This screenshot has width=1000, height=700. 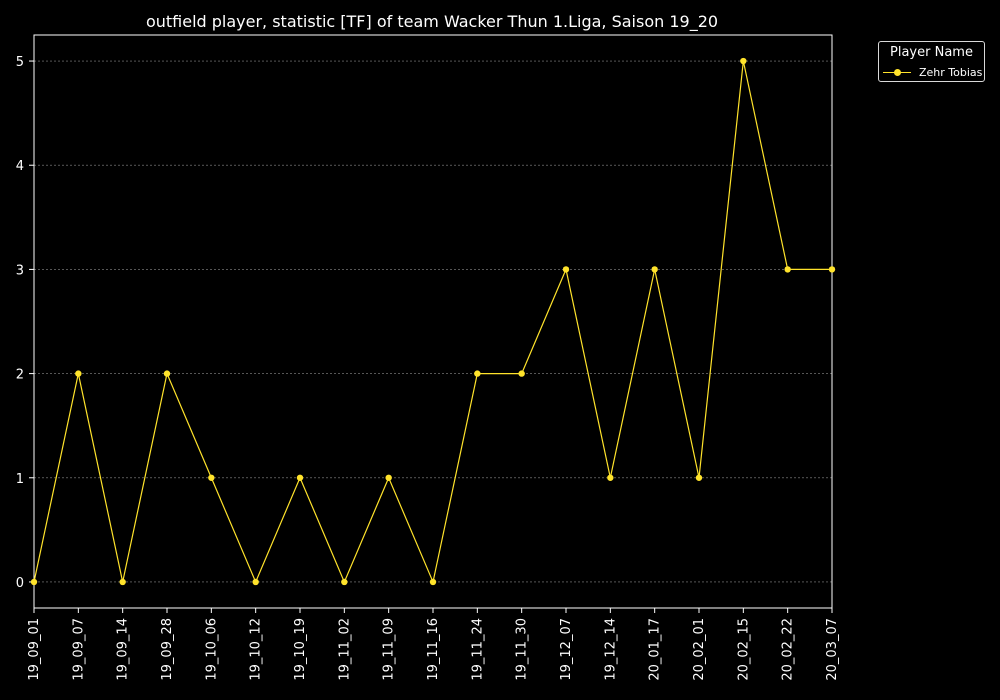 I want to click on x-tick-label: 19_09_07, so click(x=78, y=649).